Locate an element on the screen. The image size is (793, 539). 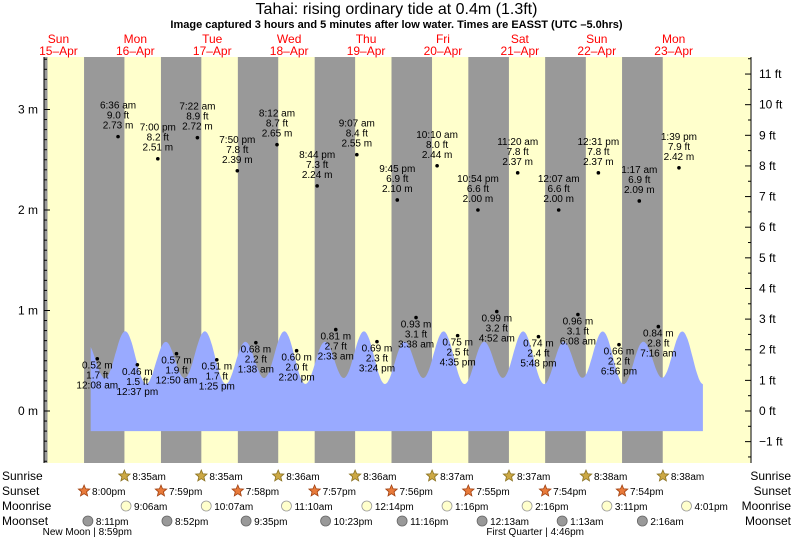
legend-row-label-right: Sunset is located at coordinates (773, 491).